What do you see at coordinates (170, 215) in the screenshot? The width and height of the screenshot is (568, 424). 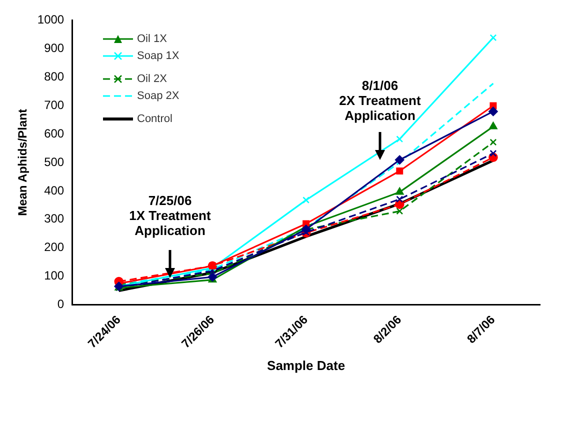 I see `annotation: 7/25/06 1X Treatment Application` at bounding box center [170, 215].